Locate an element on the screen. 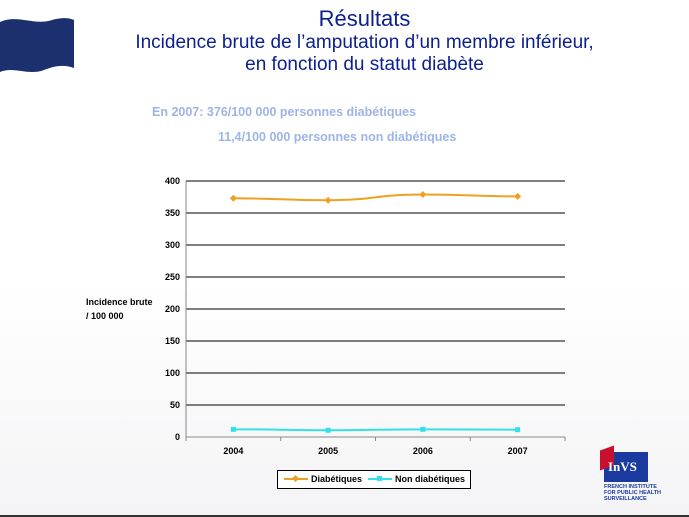 This screenshot has height=517, width=689. y-tick-label: 400 is located at coordinates (172, 181).